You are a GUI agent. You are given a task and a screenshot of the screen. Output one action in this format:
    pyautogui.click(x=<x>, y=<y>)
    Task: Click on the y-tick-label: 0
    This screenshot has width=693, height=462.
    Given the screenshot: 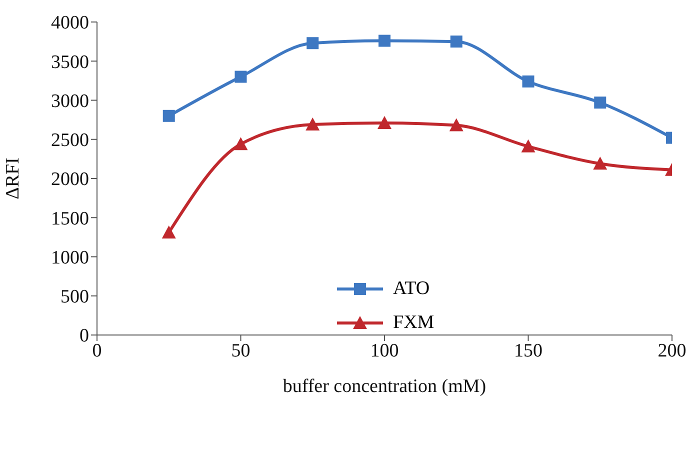 What is the action you would take?
    pyautogui.click(x=84, y=336)
    